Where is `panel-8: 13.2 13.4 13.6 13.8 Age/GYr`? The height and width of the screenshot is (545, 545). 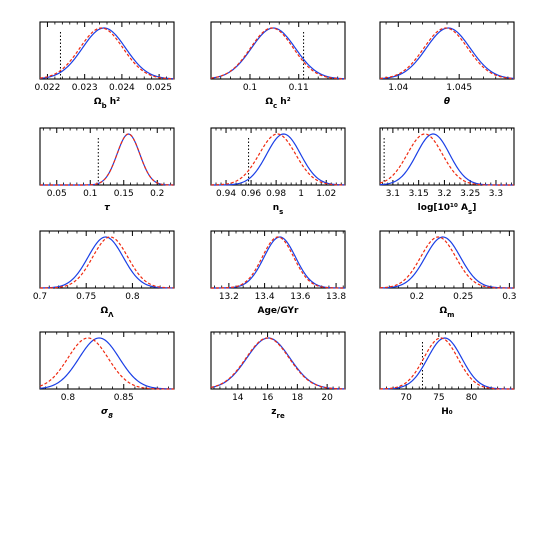 panel-8: 13.2 13.4 13.6 13.8 Age/GYr is located at coordinates (278, 273).